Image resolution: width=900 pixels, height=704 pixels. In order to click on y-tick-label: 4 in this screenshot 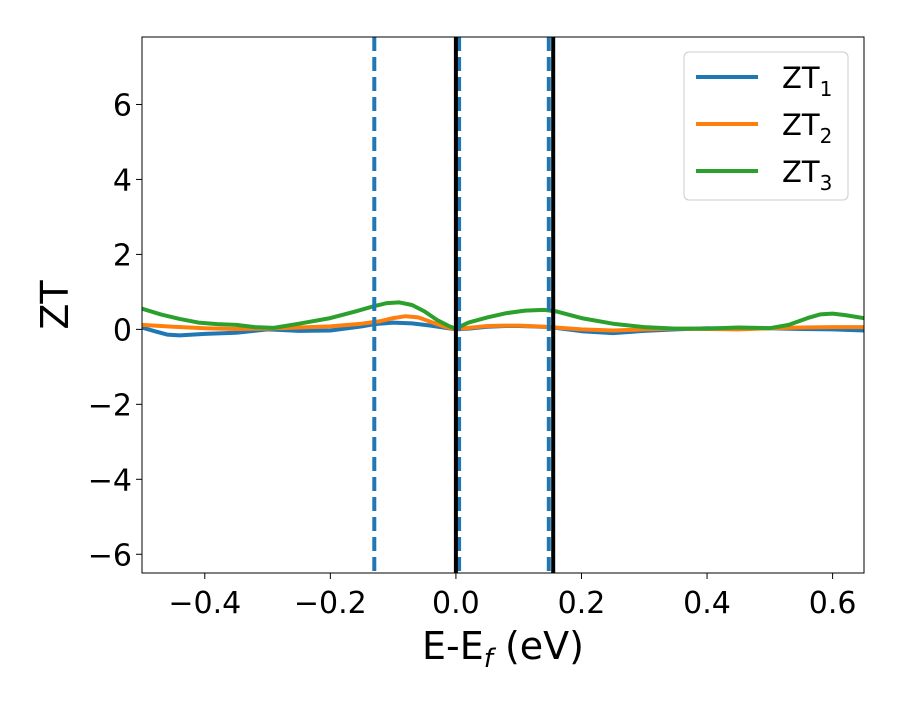, I will do `click(122, 180)`.